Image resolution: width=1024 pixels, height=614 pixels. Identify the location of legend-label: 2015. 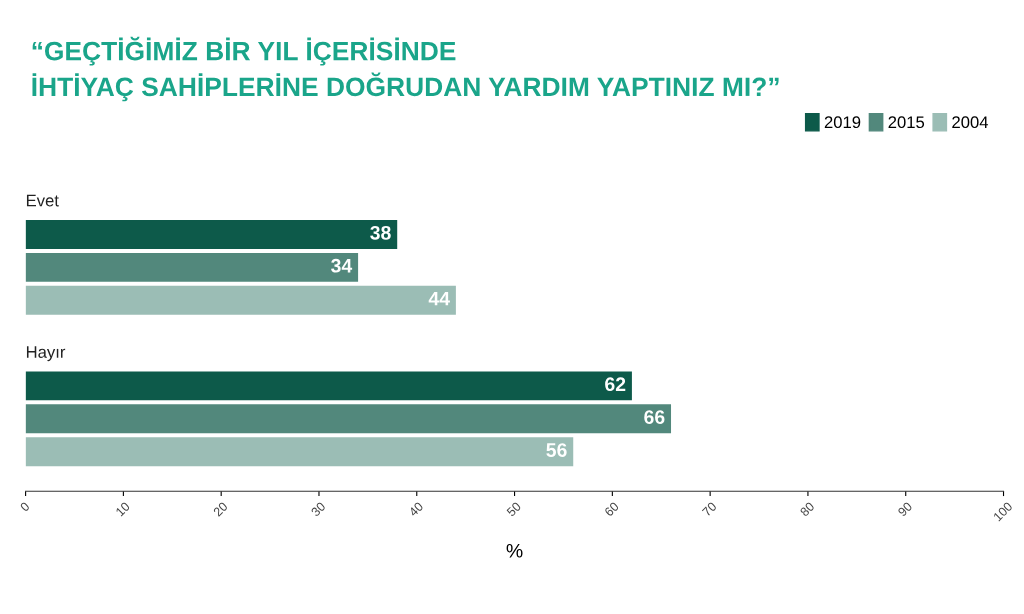
(906, 122).